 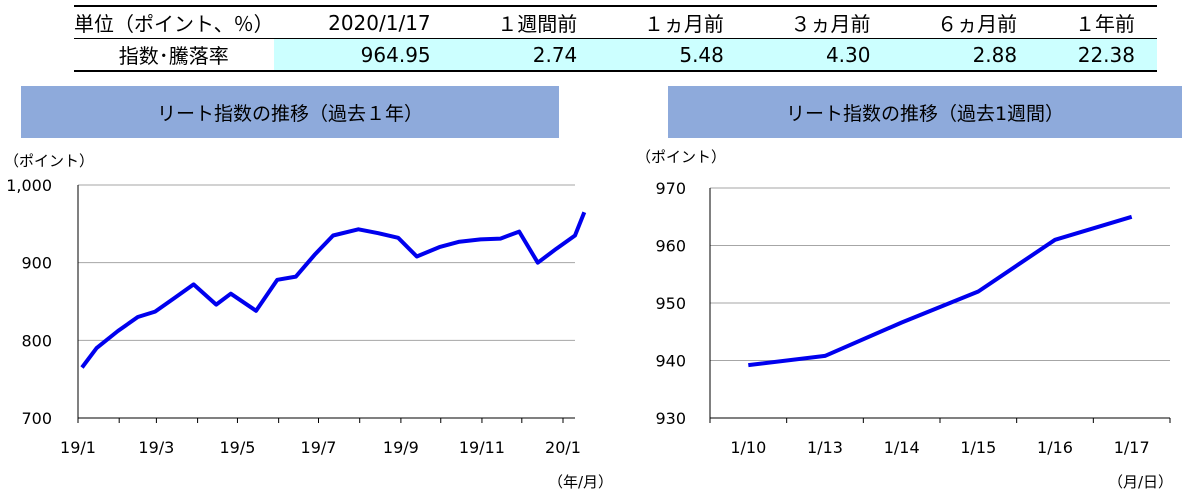 I want to click on table-cell: 4.30, so click(x=819, y=55).